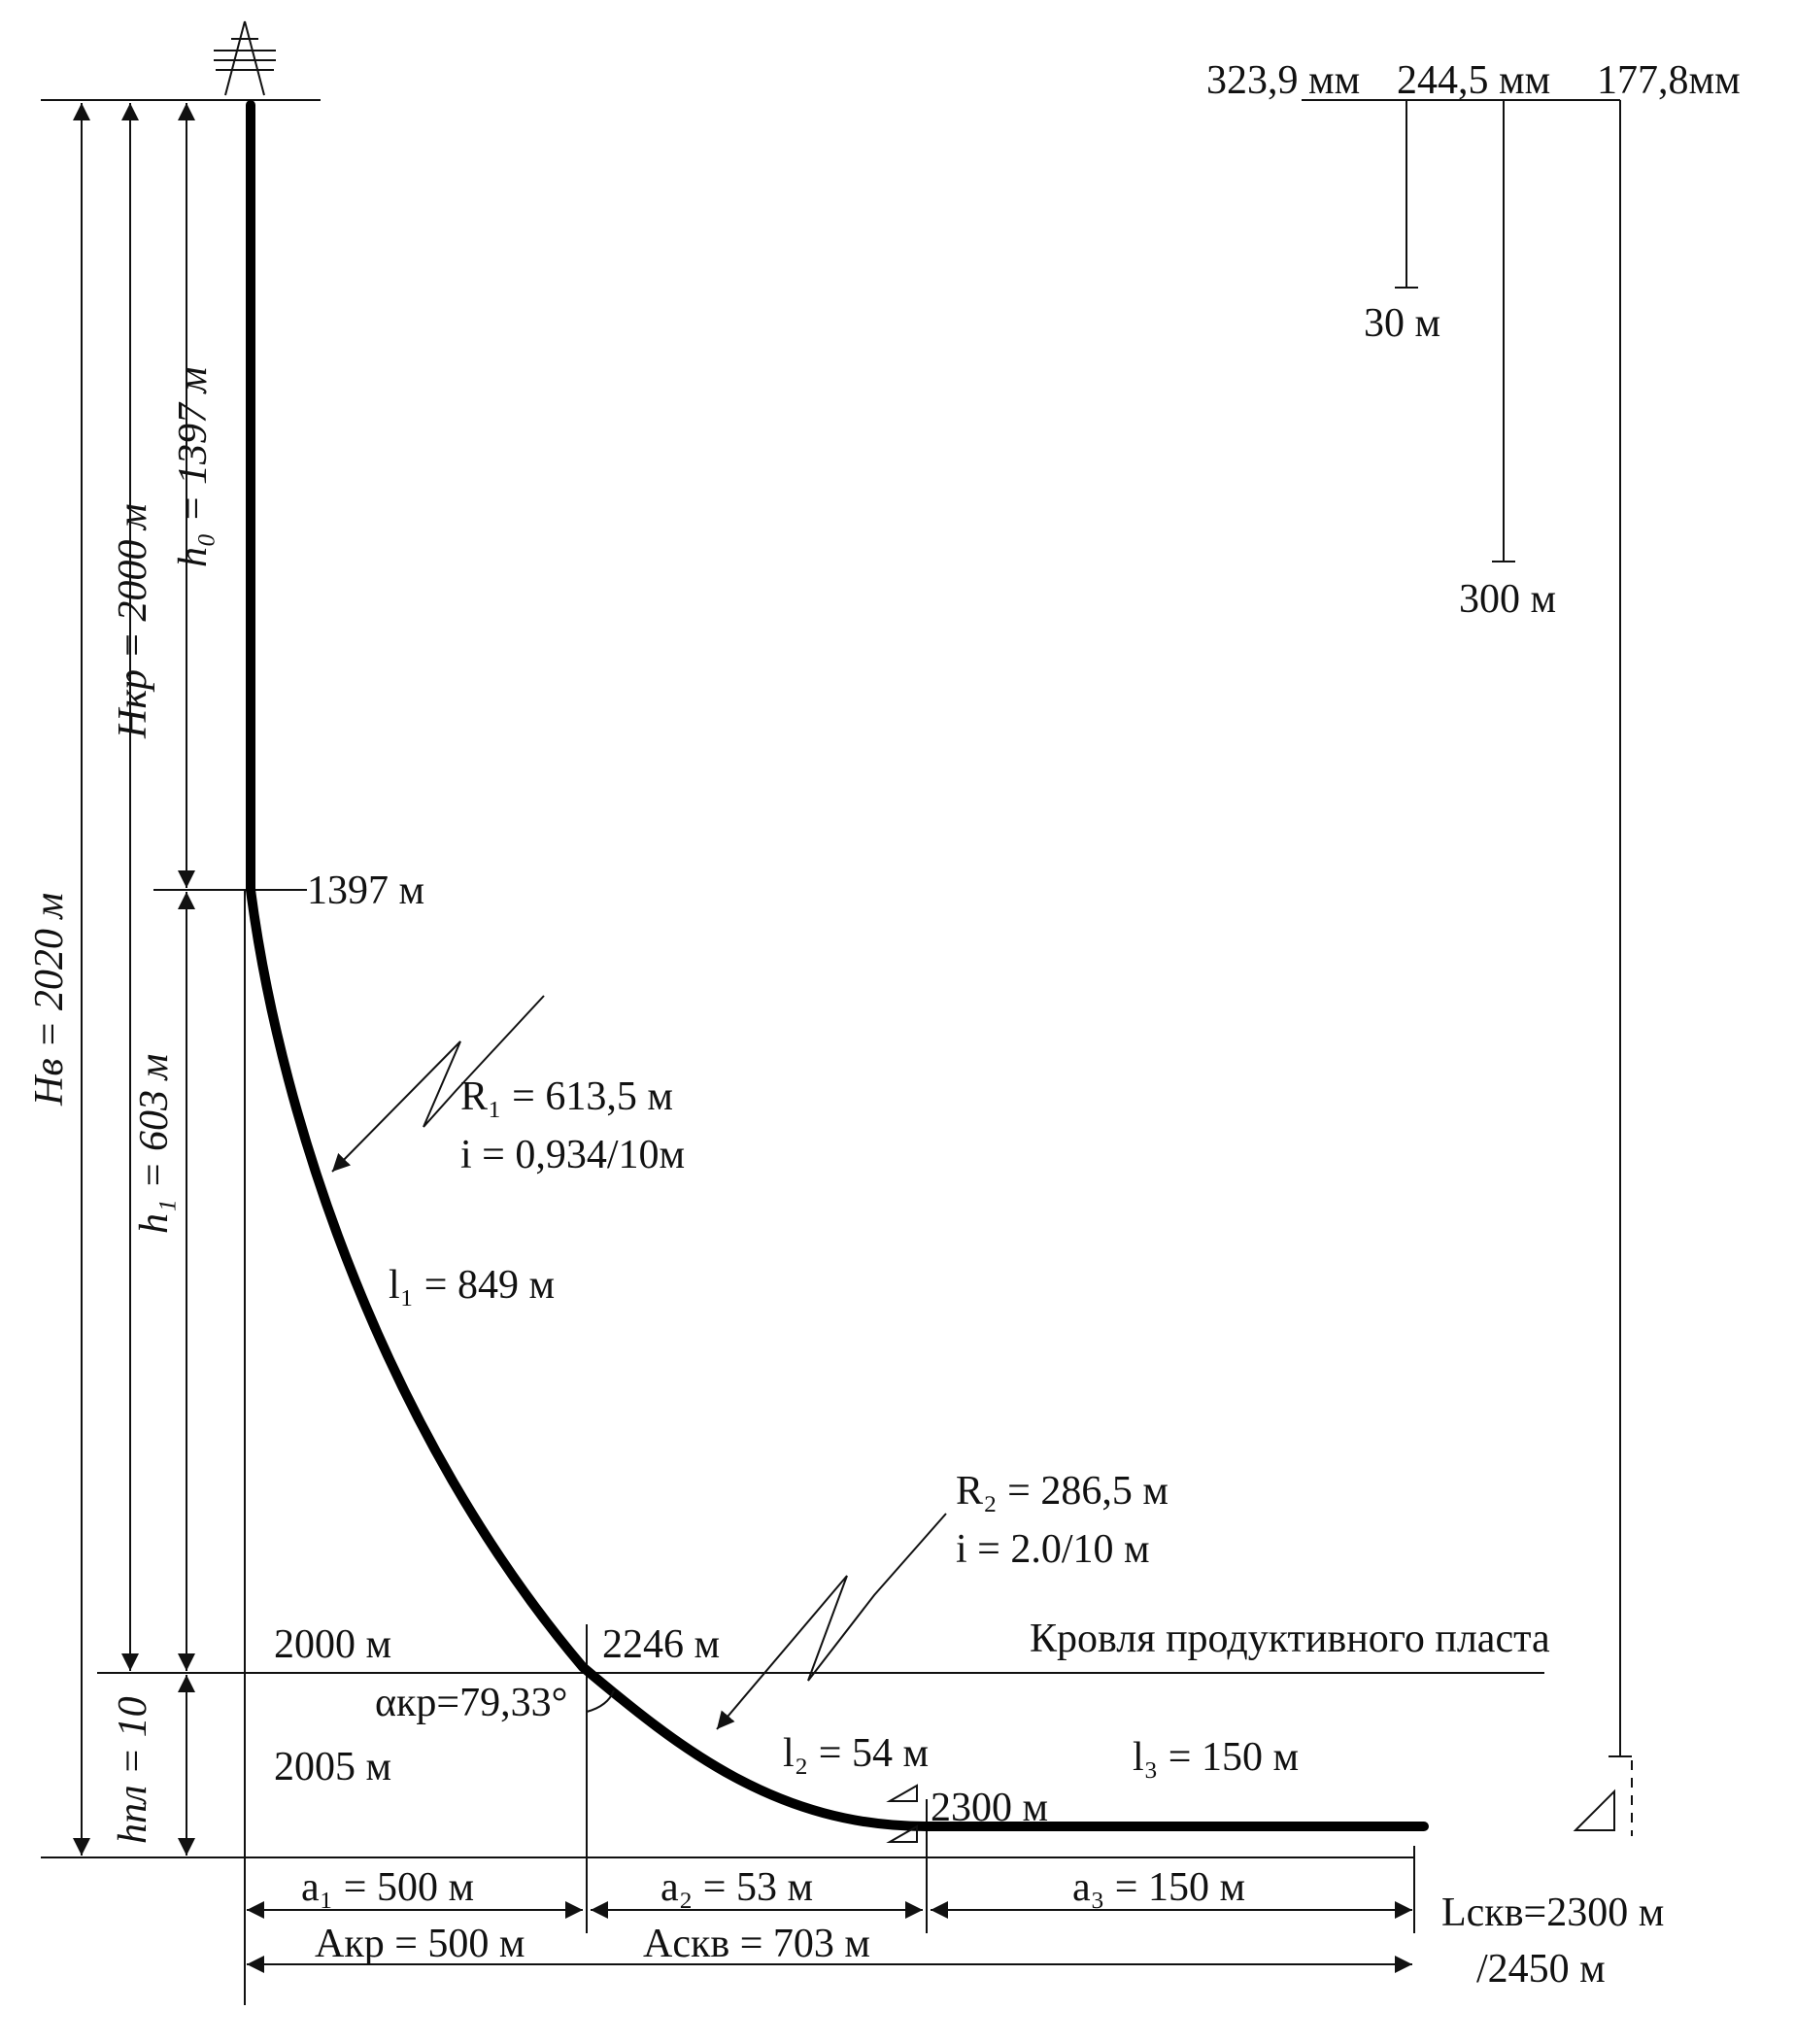 The height and width of the screenshot is (2044, 1795). What do you see at coordinates (49, 1000) in the screenshot?
I see `hv-label: Hв = 2020 м` at bounding box center [49, 1000].